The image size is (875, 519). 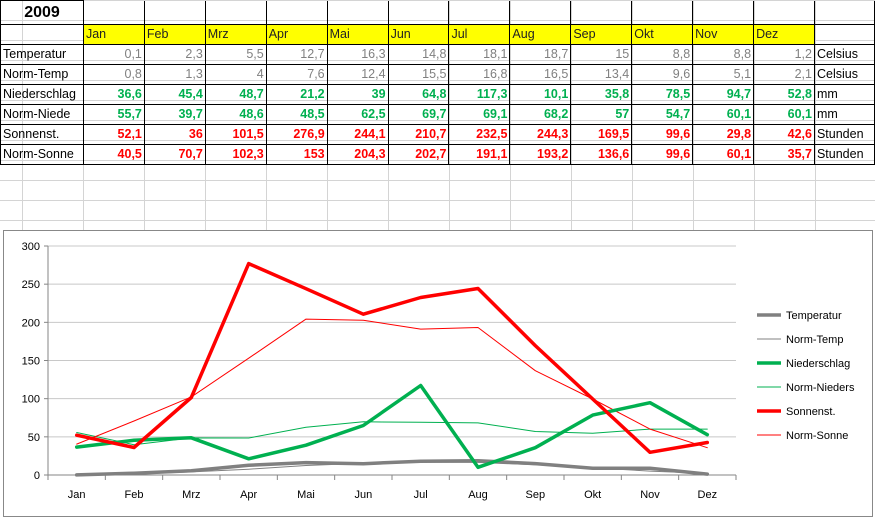 I want to click on value-cell: 69,7, so click(x=418, y=114).